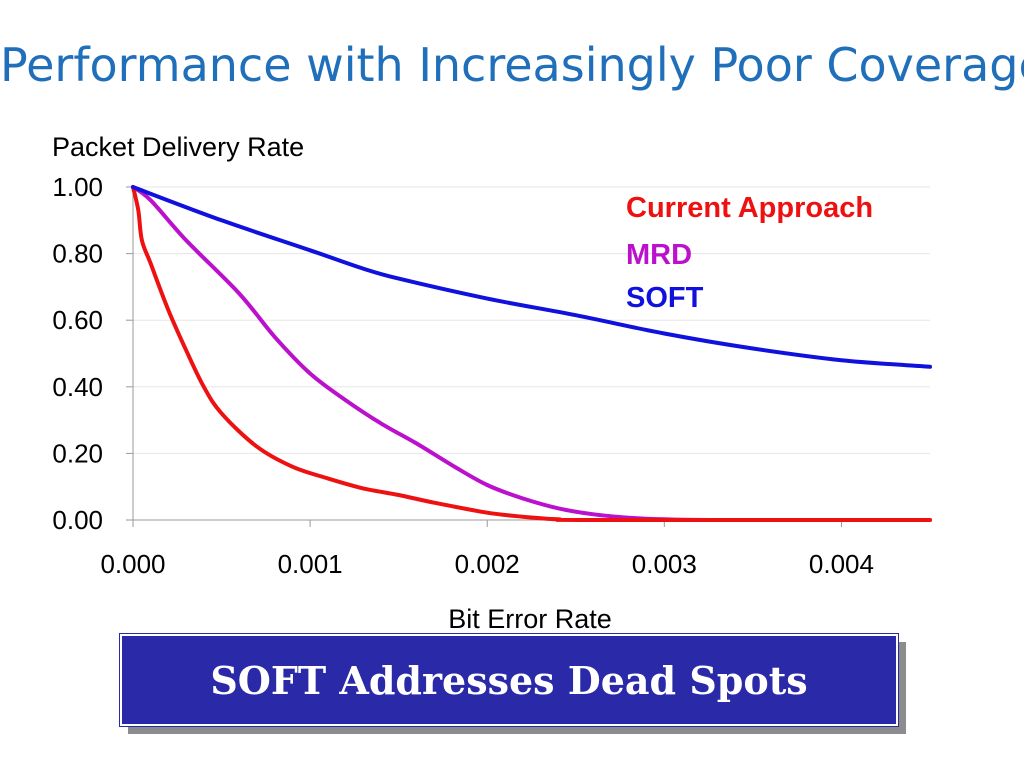 Image resolution: width=1024 pixels, height=768 pixels. I want to click on x-axis-label: Bit Error Rate, so click(530, 619).